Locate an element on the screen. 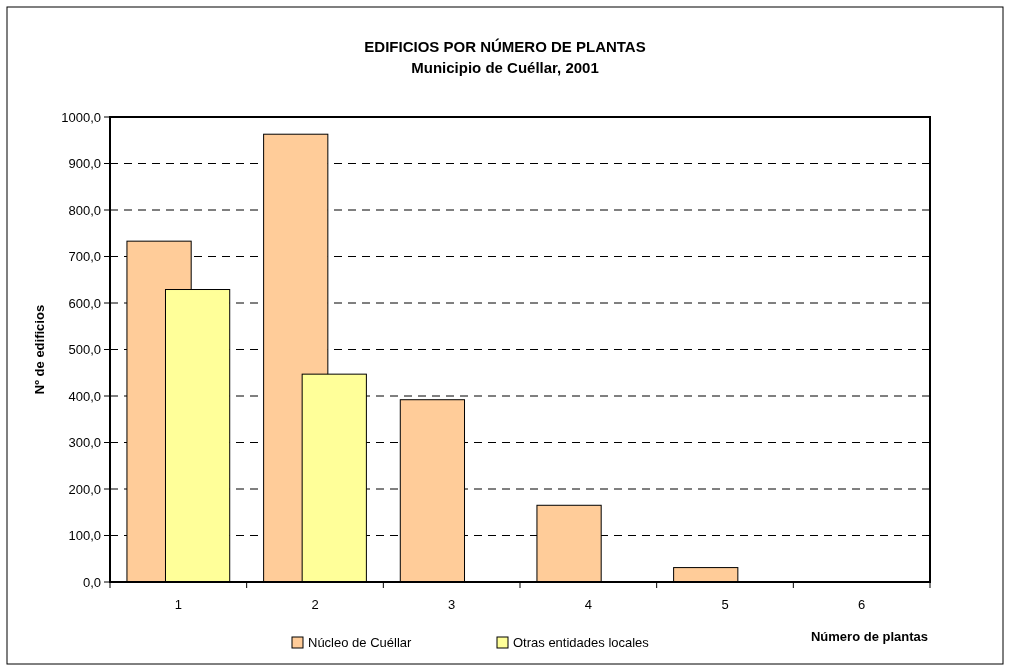  x-axis-title: Número de plantas is located at coordinates (869, 636).